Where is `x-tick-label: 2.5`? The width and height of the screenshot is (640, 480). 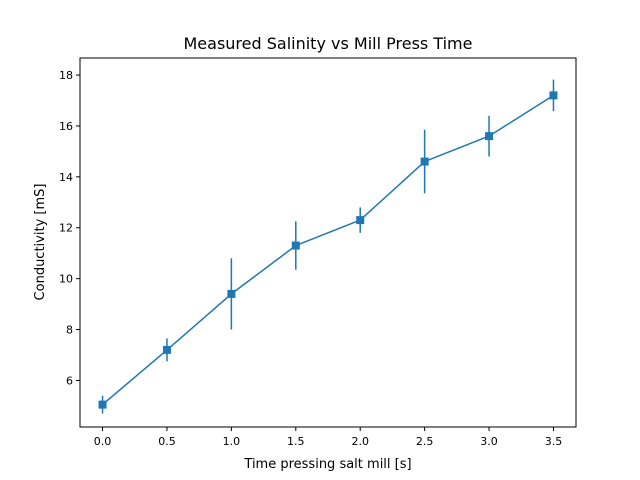
x-tick-label: 2.5 is located at coordinates (425, 441).